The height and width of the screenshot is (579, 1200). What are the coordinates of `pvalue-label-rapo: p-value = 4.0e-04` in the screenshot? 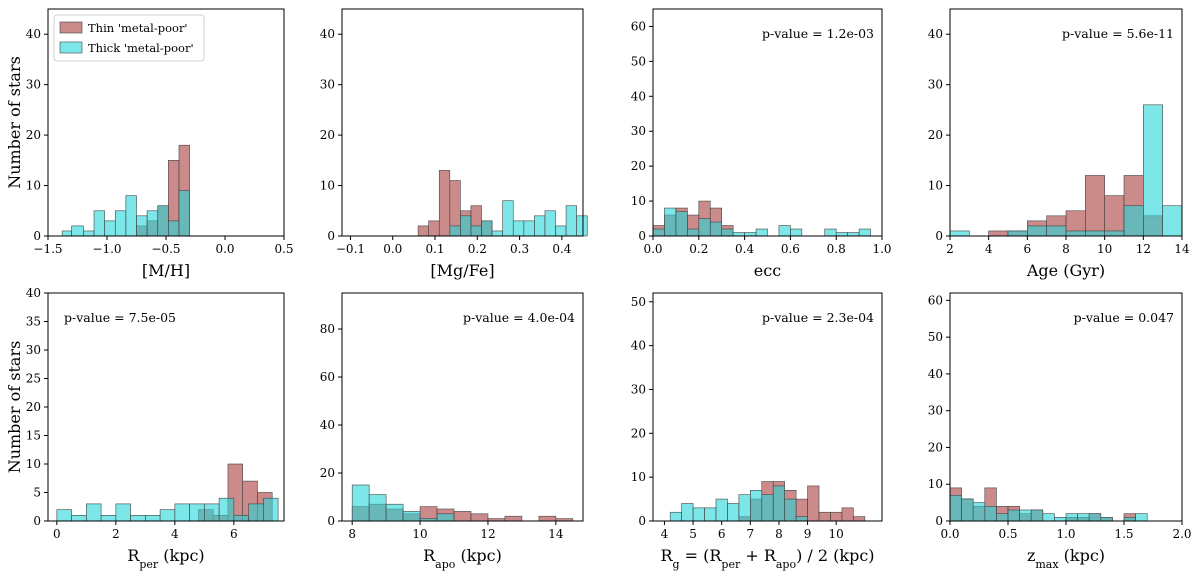 It's located at (519, 317).